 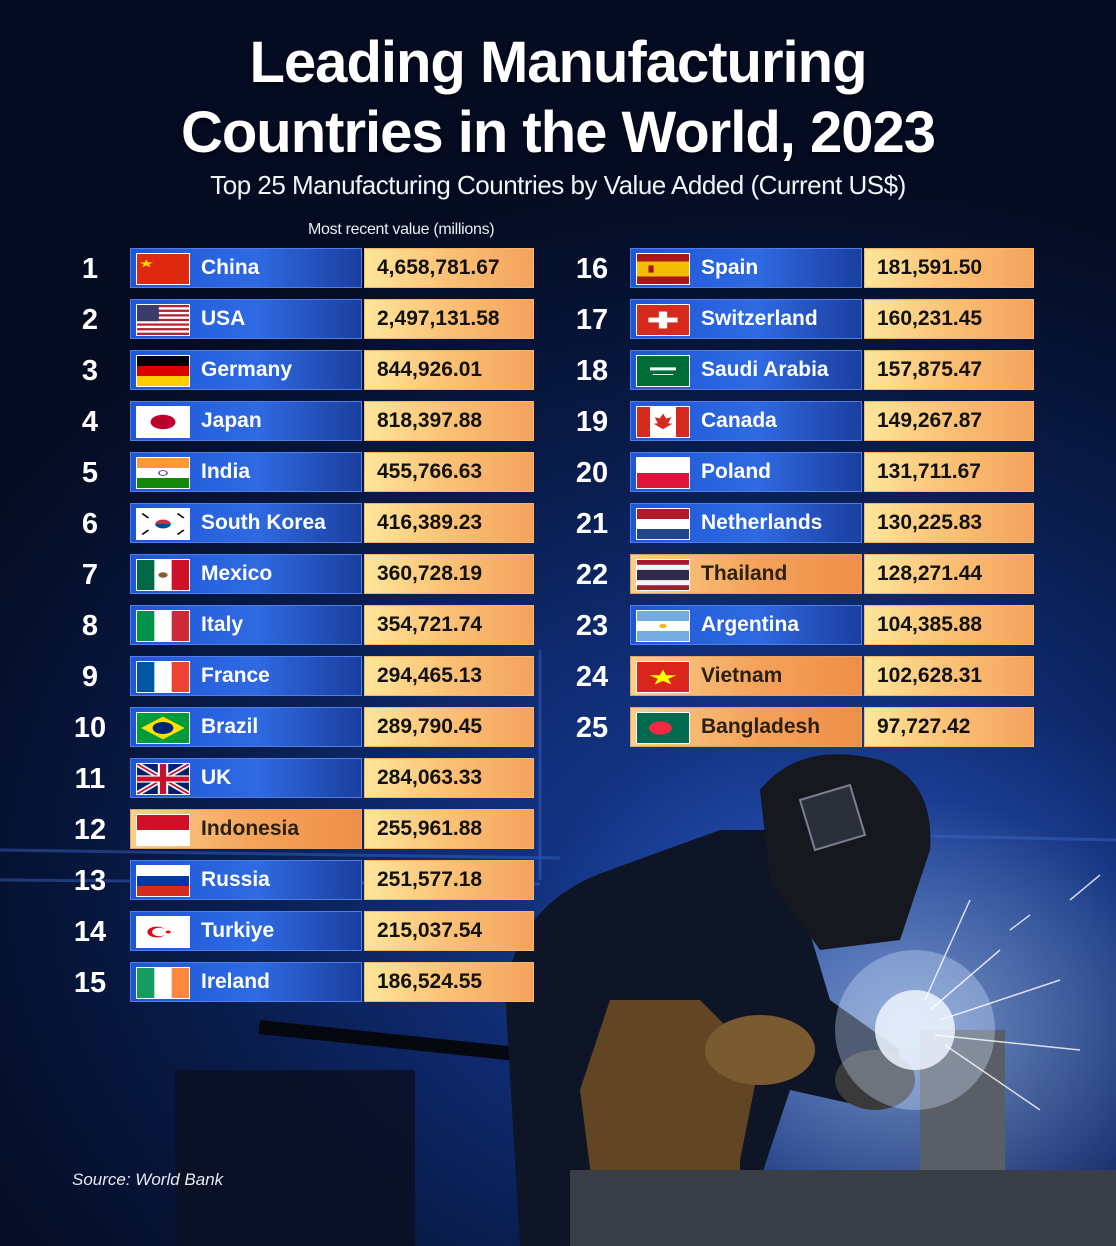 I want to click on table-row: 16 Spain 181,591.50, so click(x=558, y=269).